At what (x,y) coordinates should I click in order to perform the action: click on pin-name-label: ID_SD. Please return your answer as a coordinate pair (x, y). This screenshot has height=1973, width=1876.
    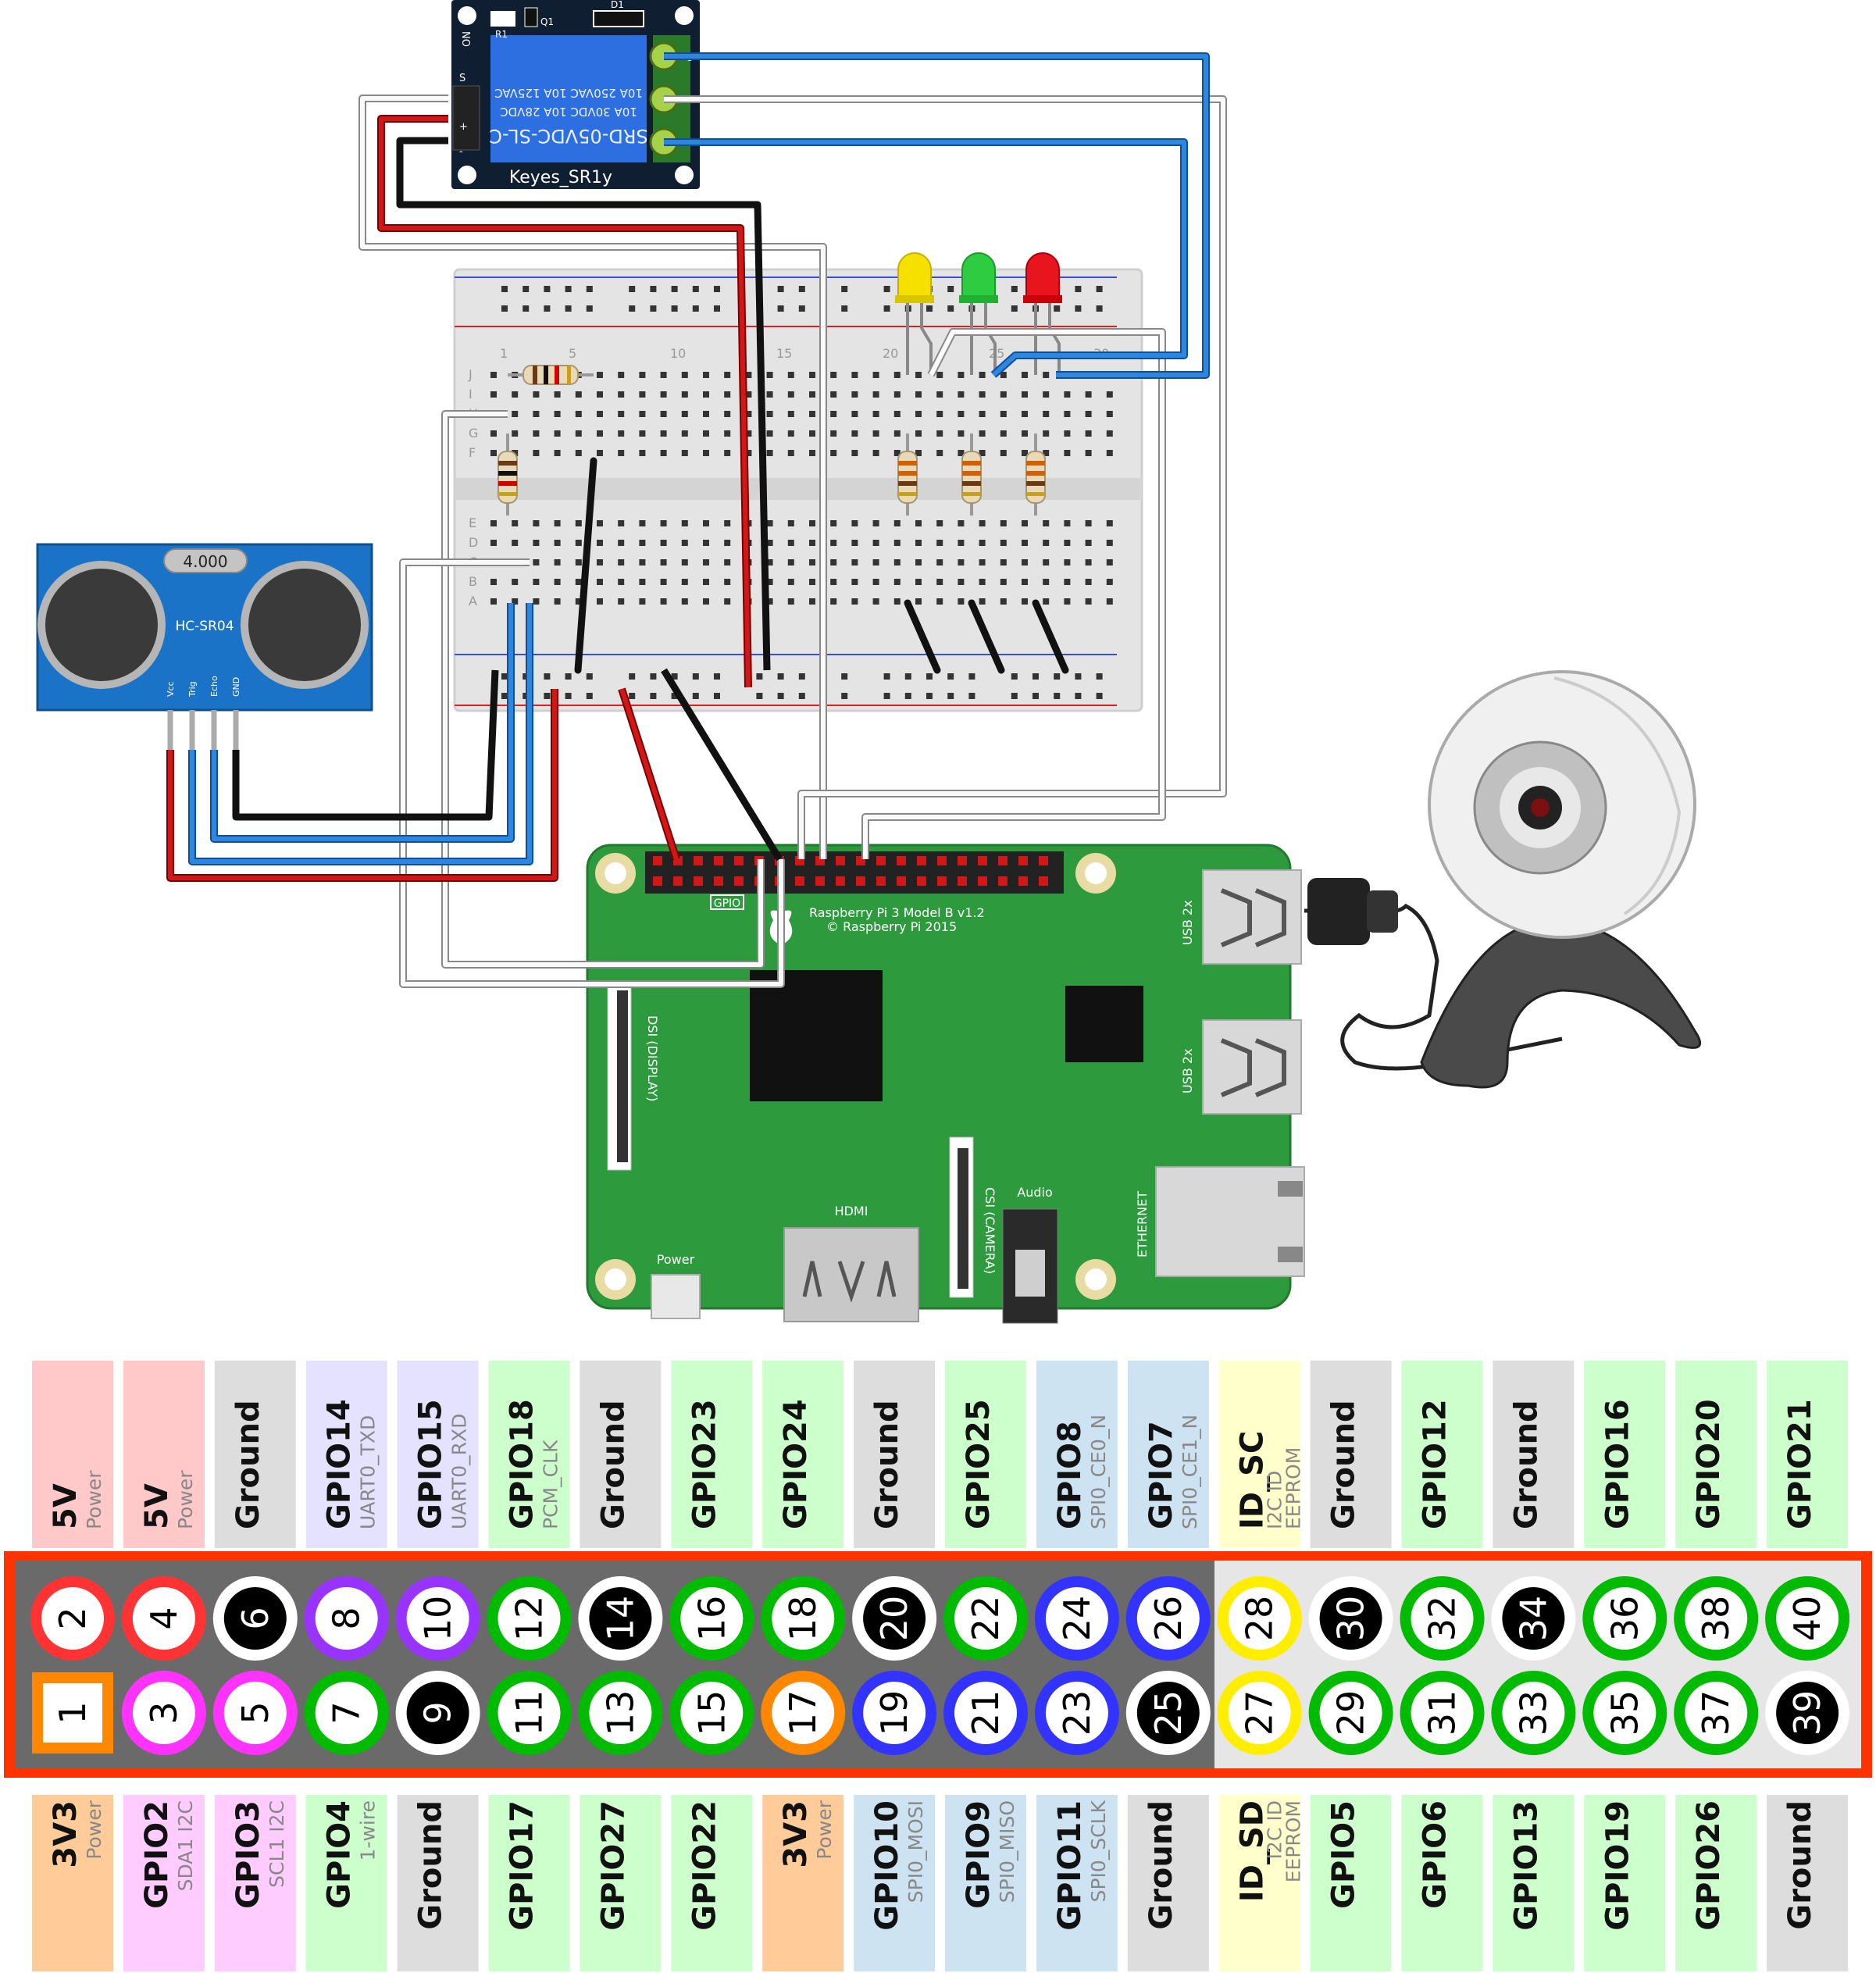
    Looking at the image, I should click on (1253, 1851).